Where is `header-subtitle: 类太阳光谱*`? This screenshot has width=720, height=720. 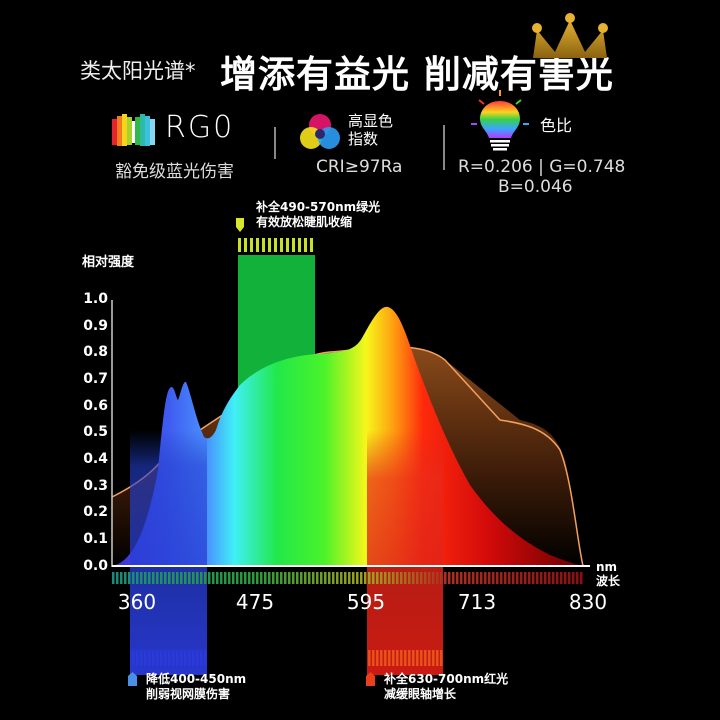 header-subtitle: 类太阳光谱* is located at coordinates (138, 71).